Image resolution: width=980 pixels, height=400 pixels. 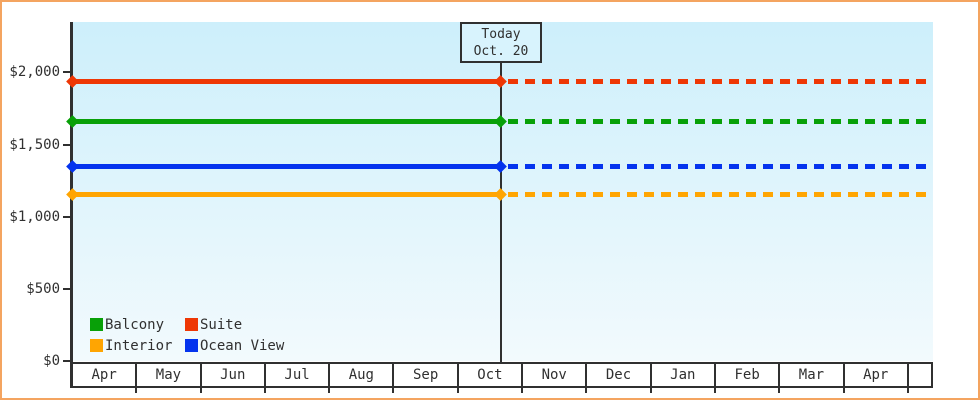 I want to click on y-tick-label: $2,000, so click(x=34, y=72).